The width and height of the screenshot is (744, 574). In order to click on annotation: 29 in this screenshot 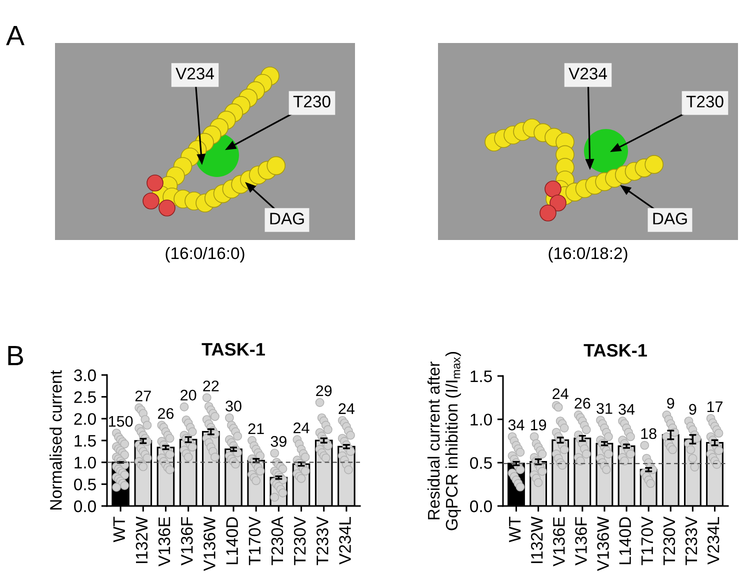, I will do `click(324, 390)`.